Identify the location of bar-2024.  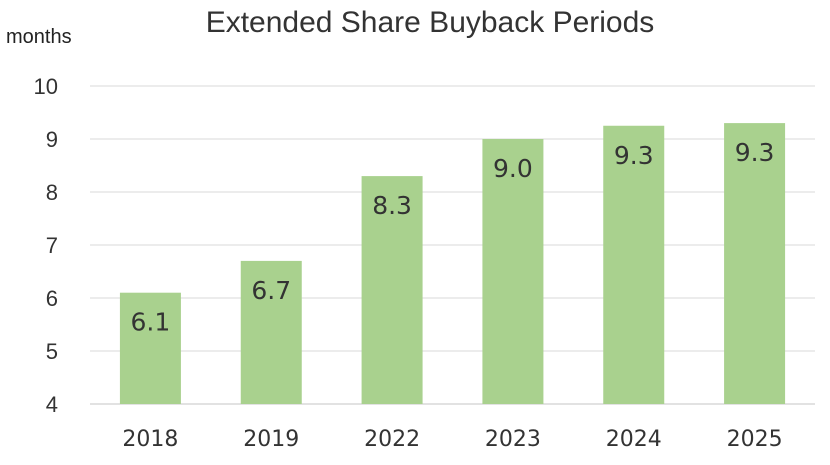
(634, 264).